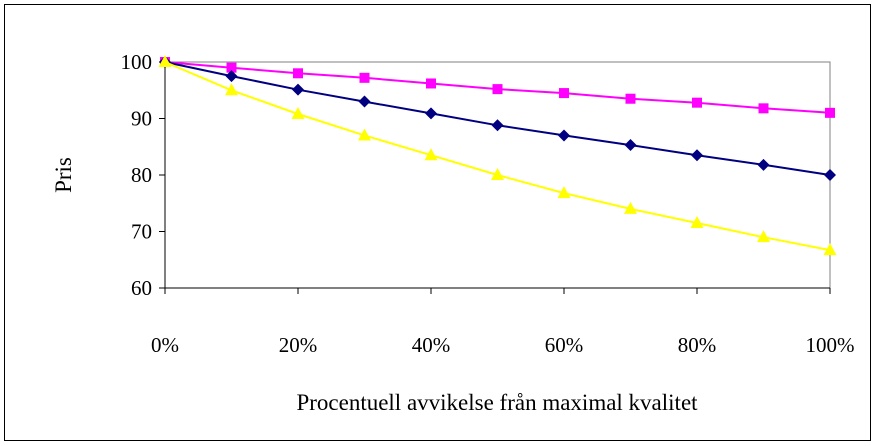 This screenshot has height=446, width=876. I want to click on x-tick-label: 60%, so click(564, 345).